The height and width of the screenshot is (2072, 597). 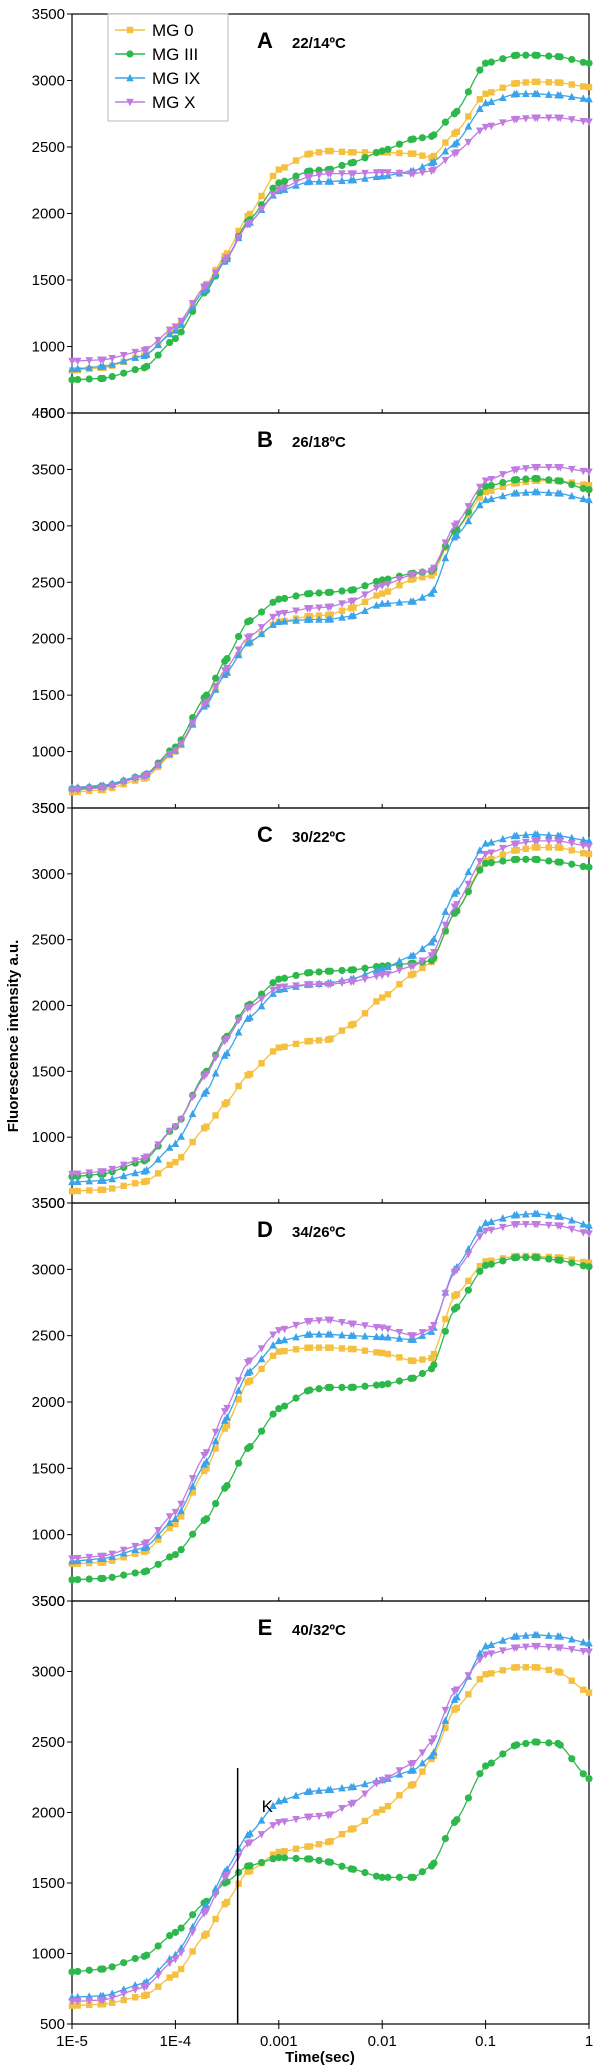 What do you see at coordinates (52, 808) in the screenshot?
I see `y-tick-label: 500` at bounding box center [52, 808].